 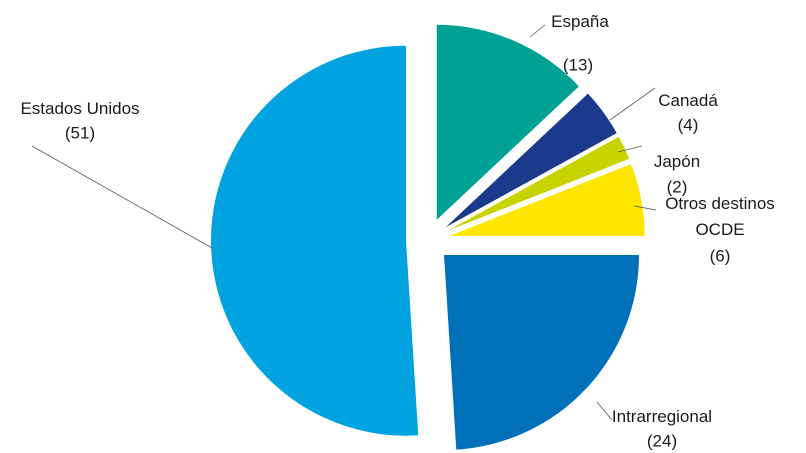 I want to click on slice-label: Otros destinos OCDE, so click(x=720, y=216).